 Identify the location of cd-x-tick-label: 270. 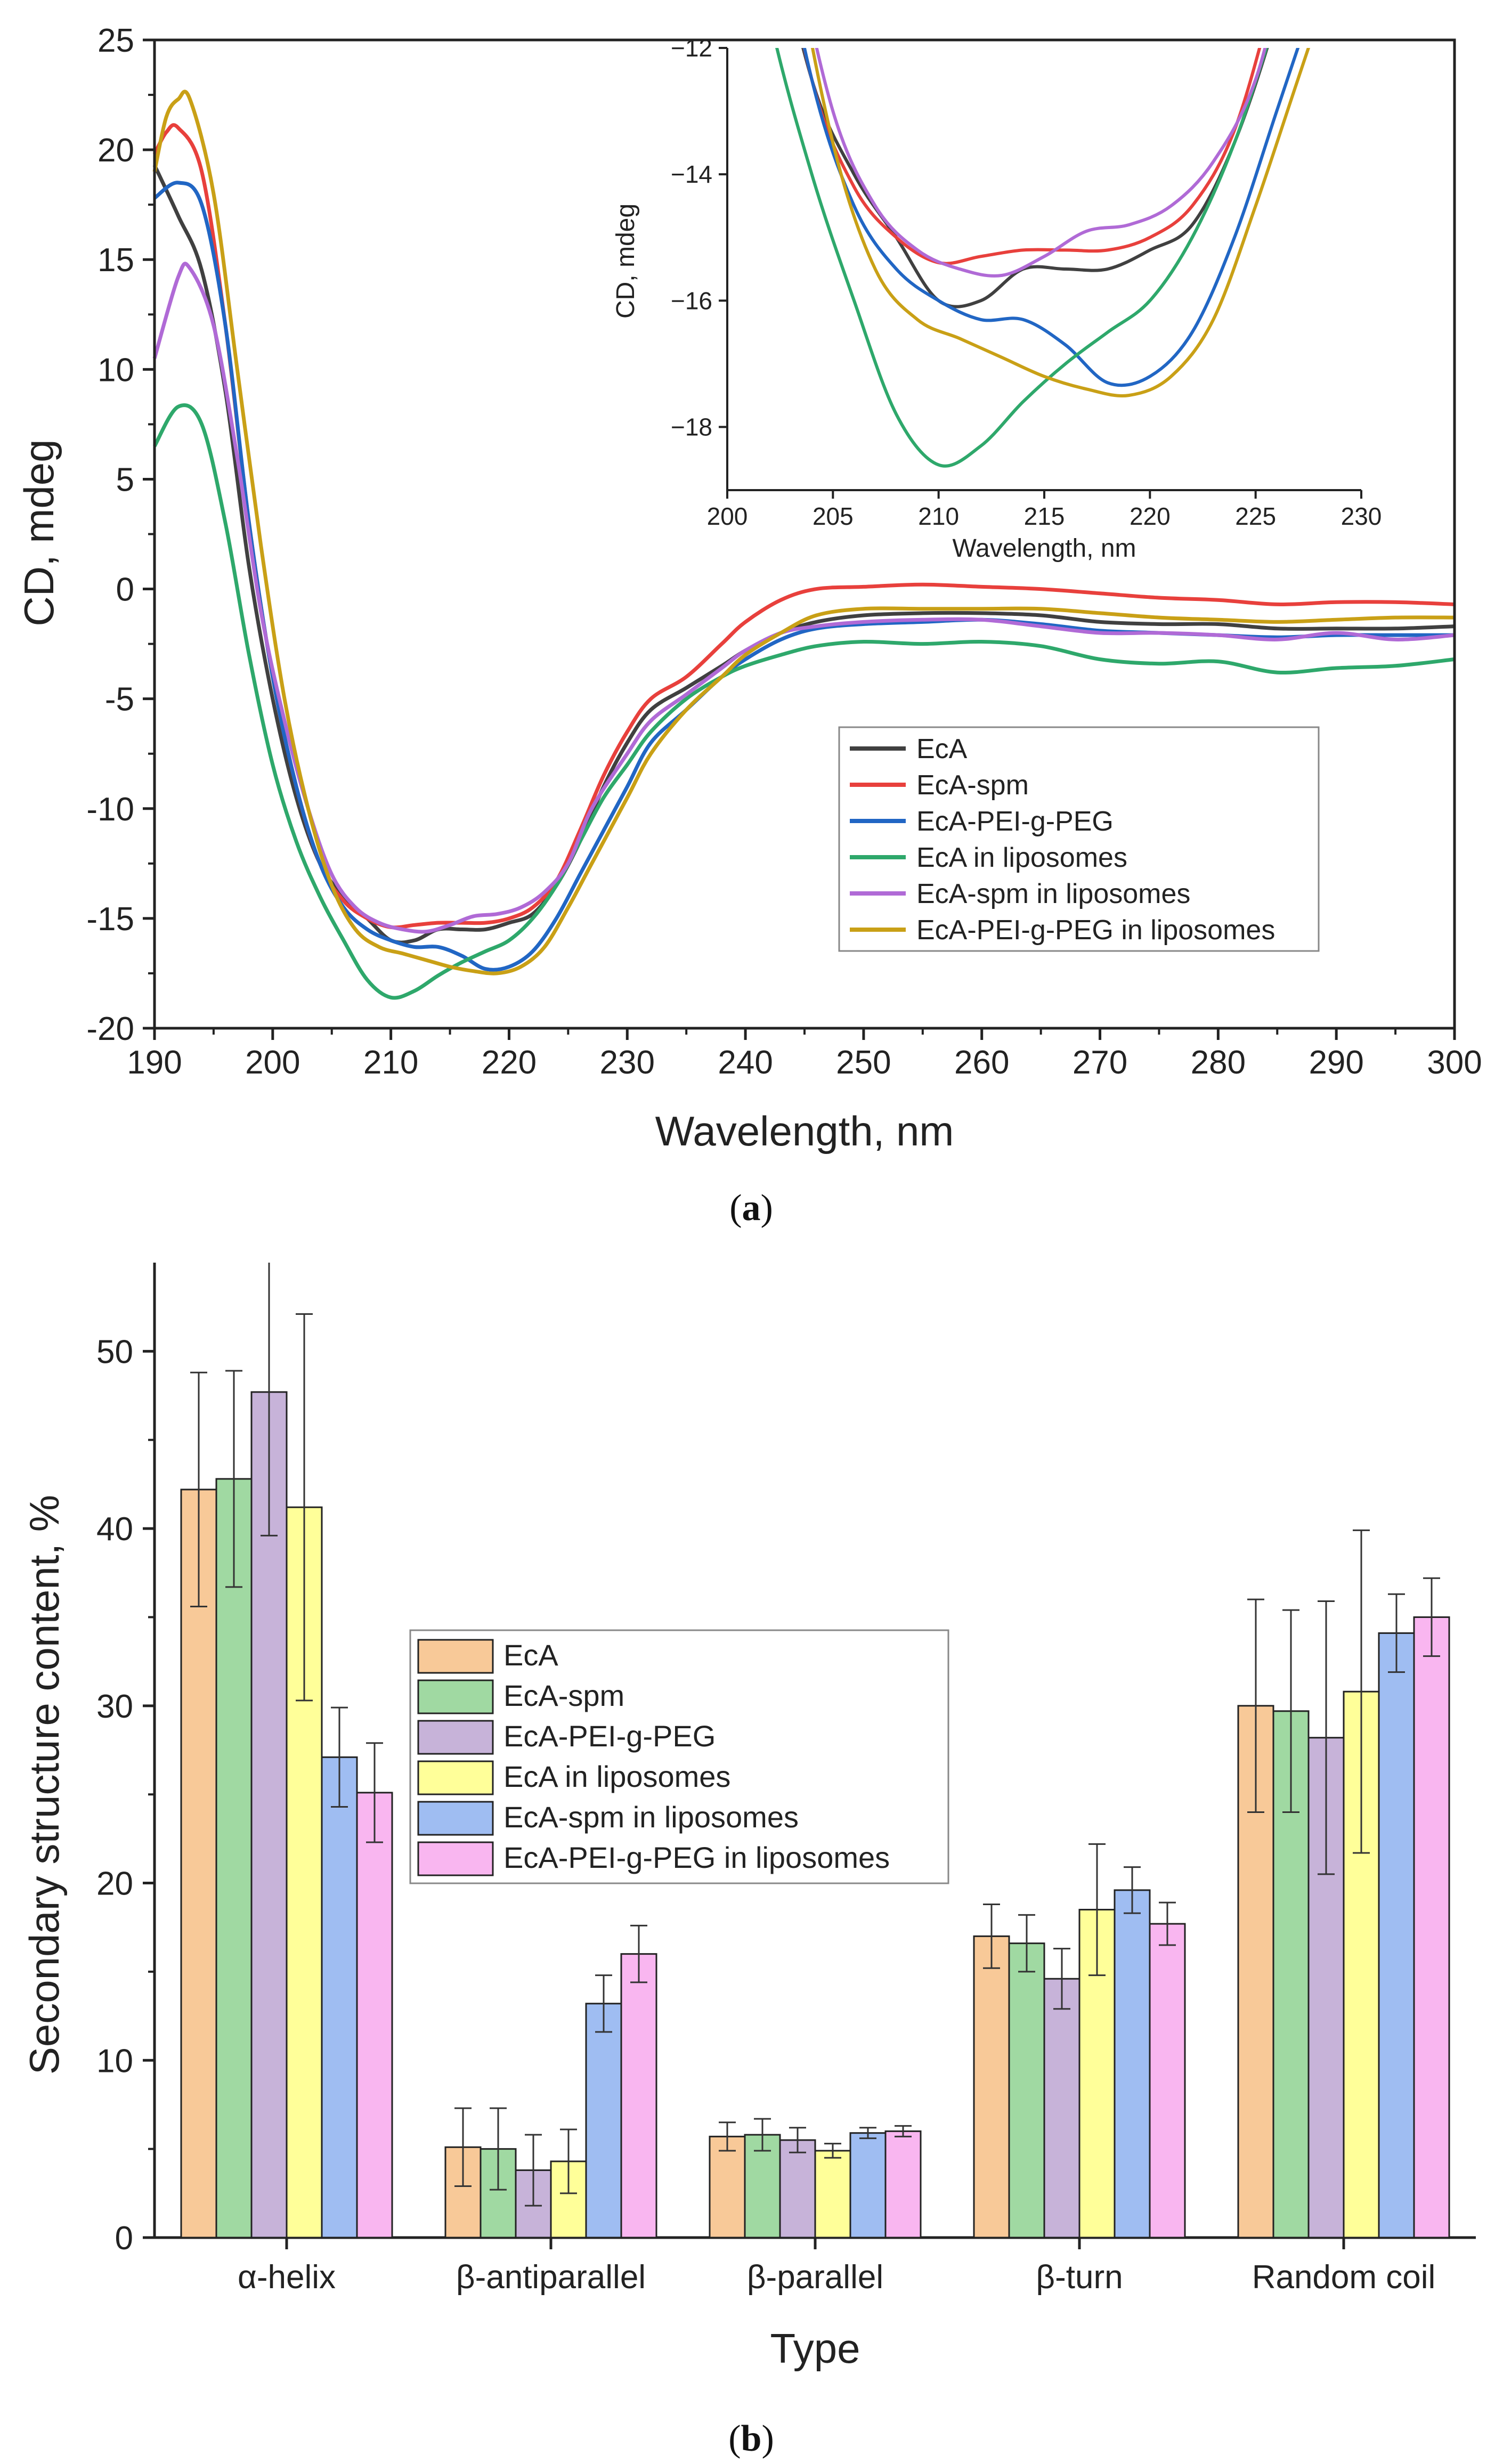
(1100, 1062).